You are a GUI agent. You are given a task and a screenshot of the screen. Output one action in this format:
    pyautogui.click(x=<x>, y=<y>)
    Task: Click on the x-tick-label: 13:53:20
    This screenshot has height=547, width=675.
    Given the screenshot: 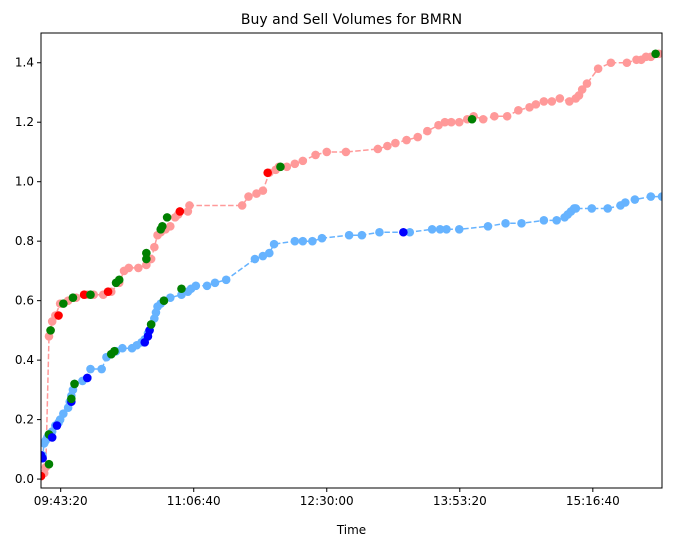 What is the action you would take?
    pyautogui.click(x=460, y=501)
    